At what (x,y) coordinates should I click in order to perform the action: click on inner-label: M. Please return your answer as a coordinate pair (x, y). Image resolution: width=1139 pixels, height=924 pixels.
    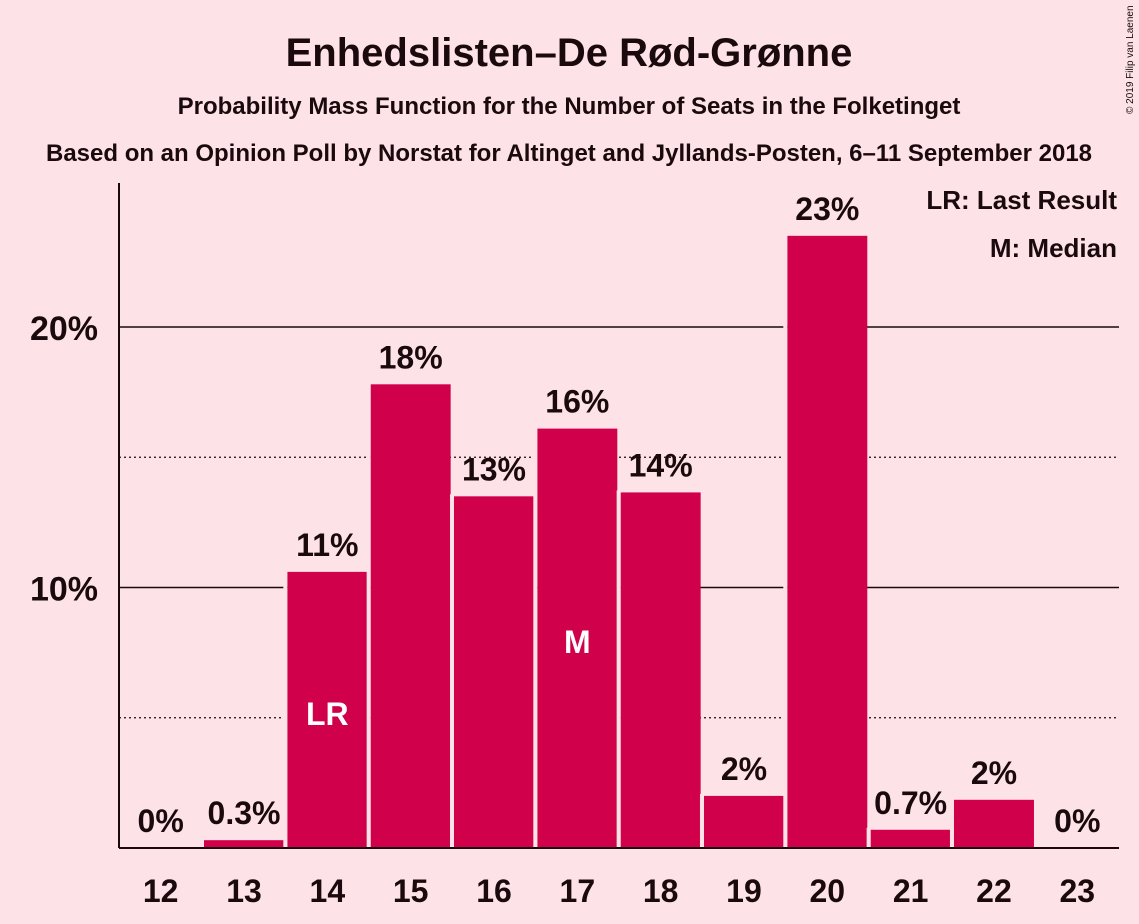
    Looking at the image, I should click on (577, 642).